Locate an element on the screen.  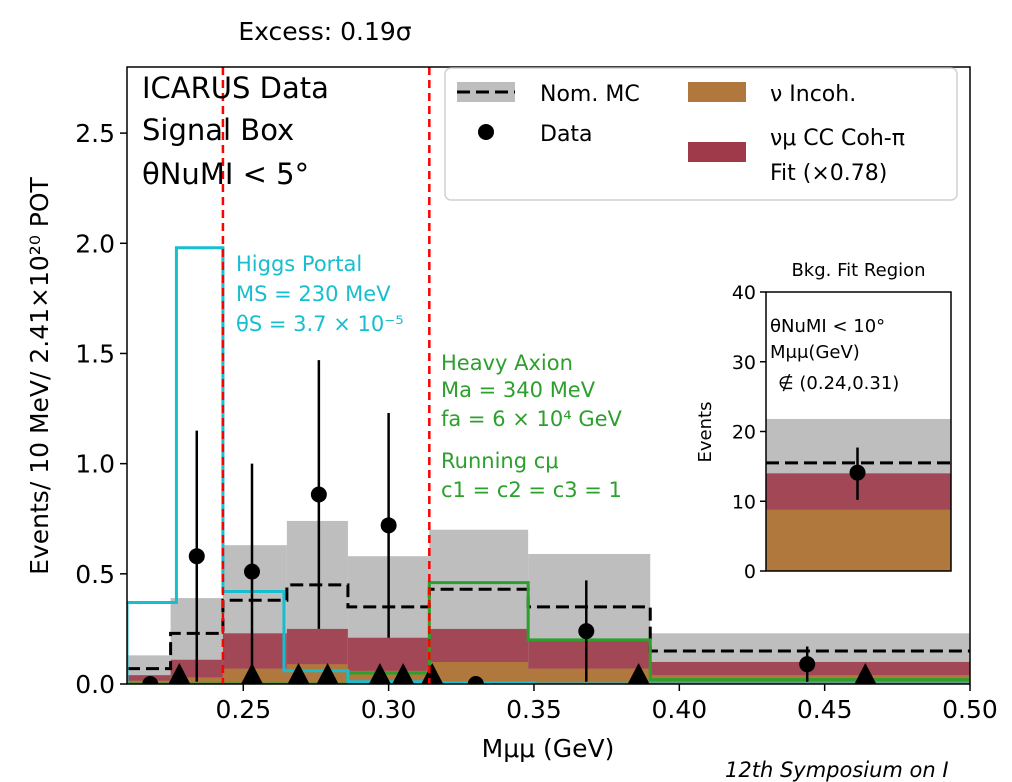
x-tick-label: 0.25 is located at coordinates (243, 709).